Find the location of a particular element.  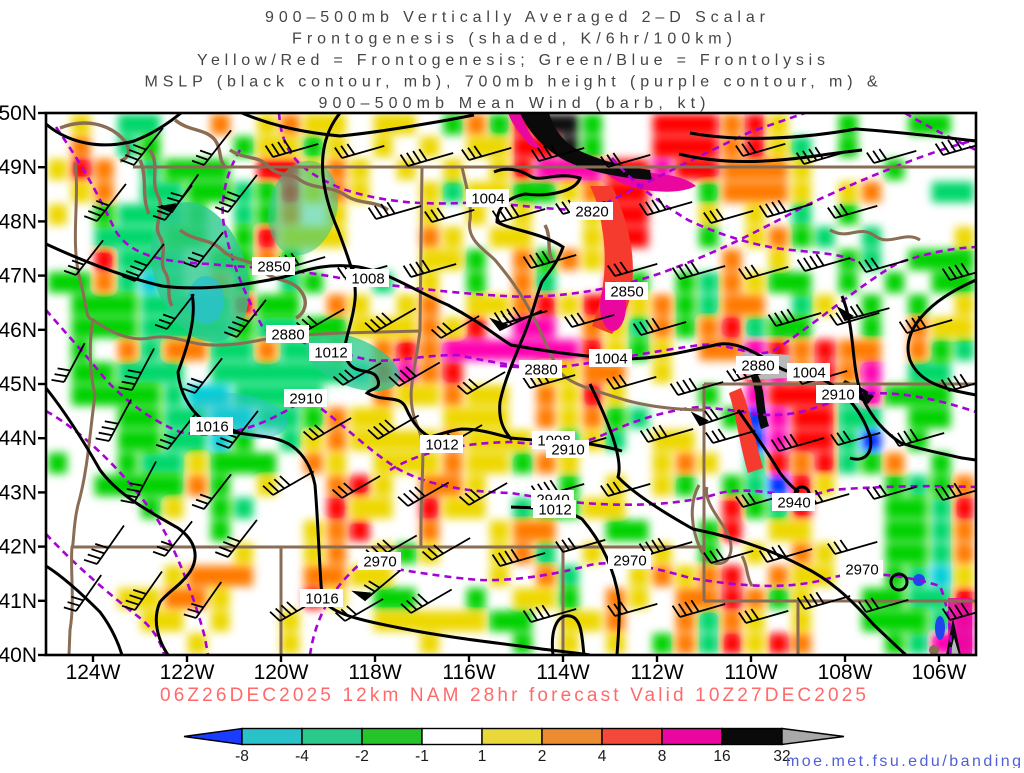

svg-text: 32 is located at coordinates (781, 756).